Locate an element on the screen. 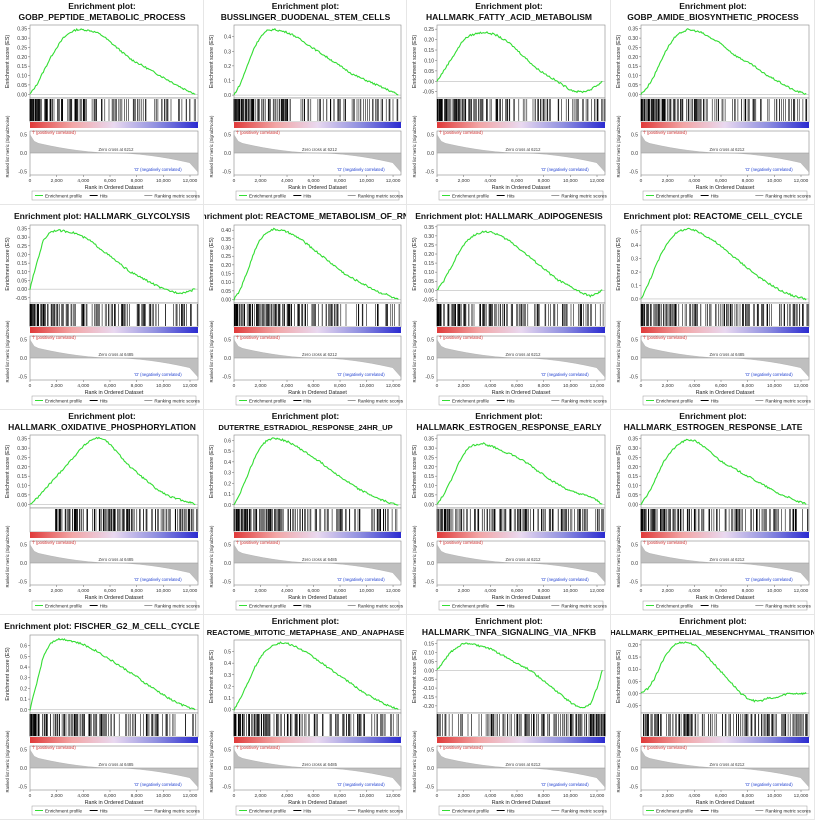 The width and height of the screenshot is (815, 820). y-tick-label: 0.0 is located at coordinates (227, 506).